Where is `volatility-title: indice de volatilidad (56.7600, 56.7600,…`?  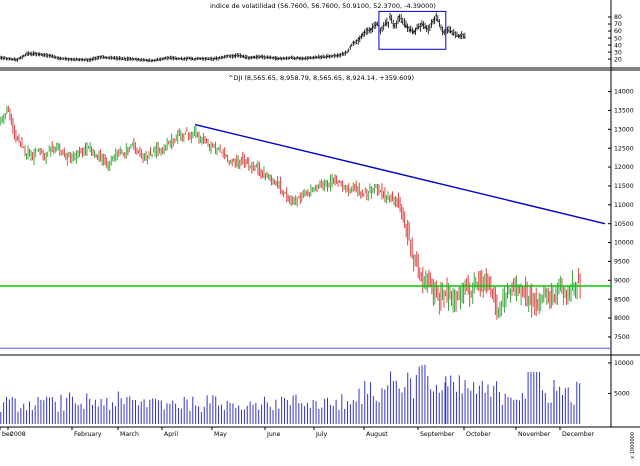
volatility-title: indice de volatilidad (56.7600, 56.7600,… is located at coordinates (323, 6).